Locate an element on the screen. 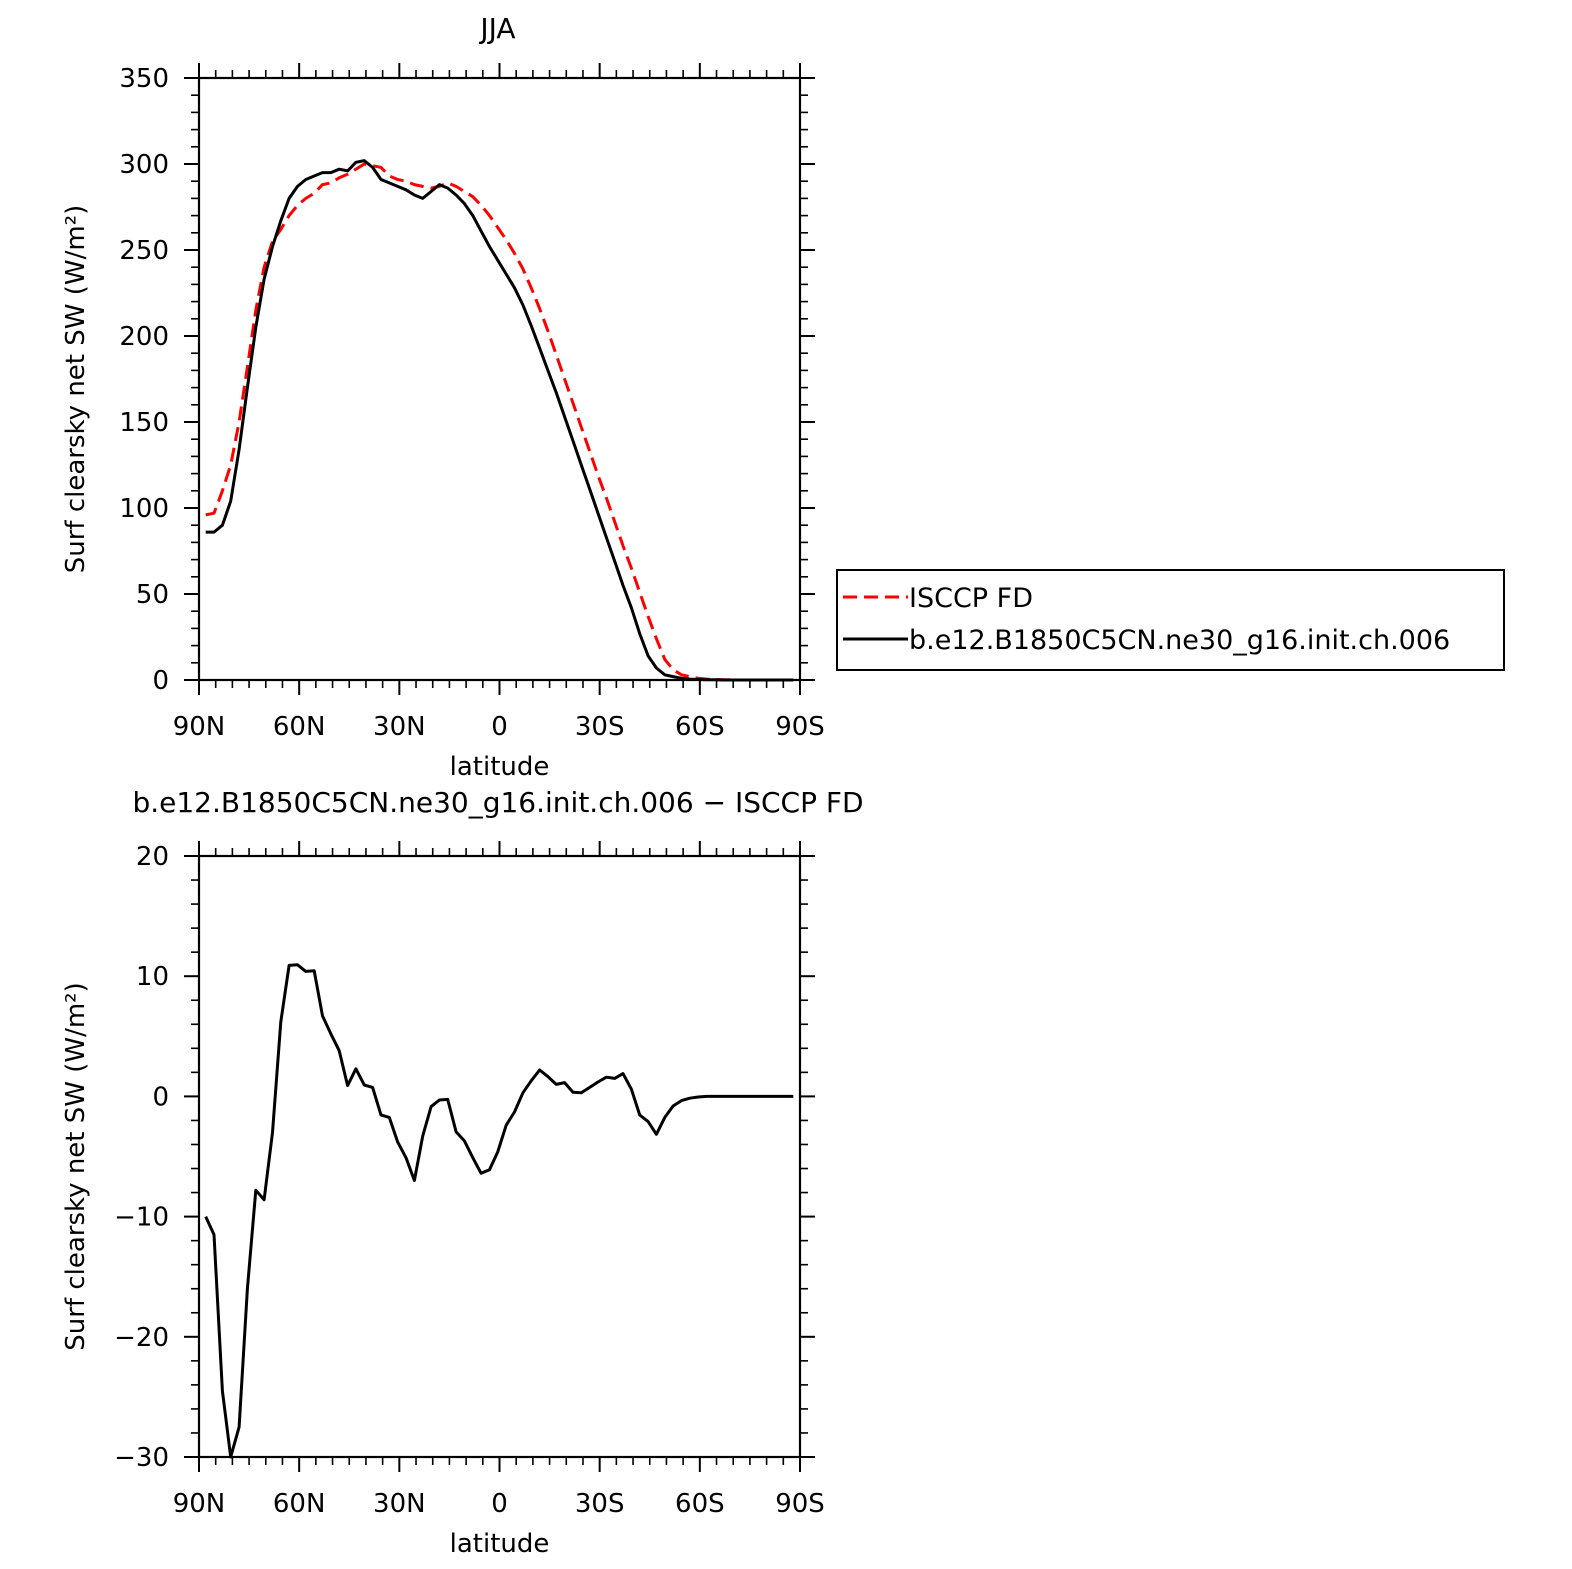 Image resolution: width=1572 pixels, height=1569 pixels. y-tick-label: 10 is located at coordinates (152, 977).